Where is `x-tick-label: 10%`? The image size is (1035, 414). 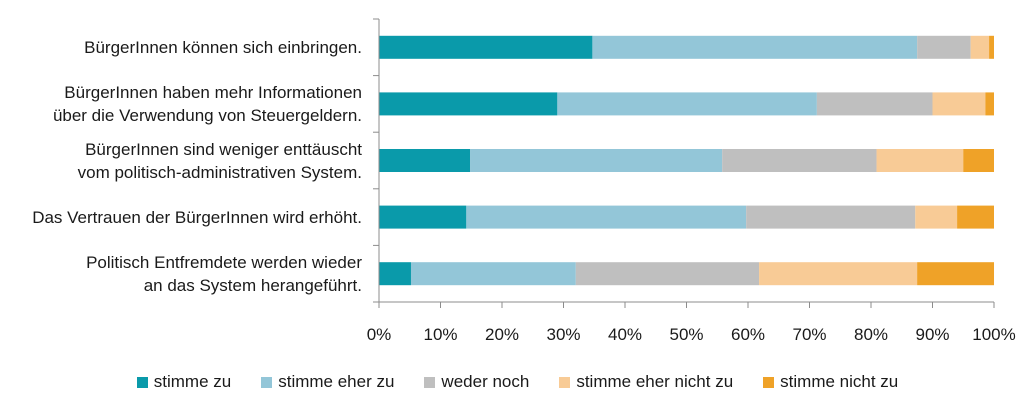
x-tick-label: 10% is located at coordinates (440, 334).